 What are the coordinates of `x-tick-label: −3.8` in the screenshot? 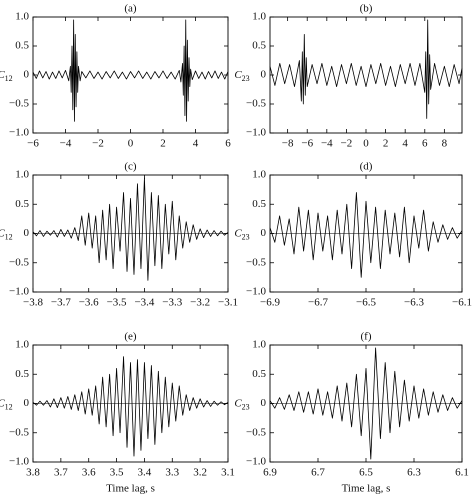 It's located at (33, 303).